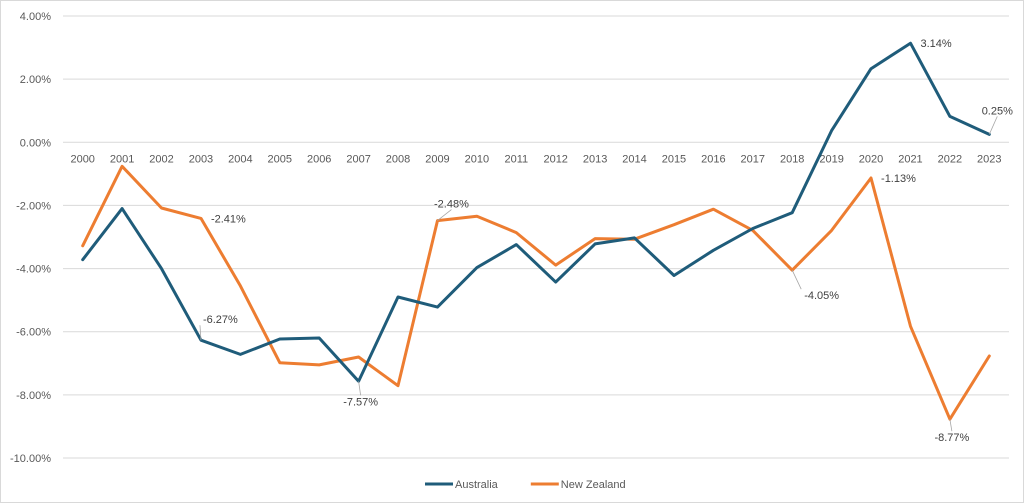 The width and height of the screenshot is (1024, 504). I want to click on x-tick-label: 2011, so click(516, 159).